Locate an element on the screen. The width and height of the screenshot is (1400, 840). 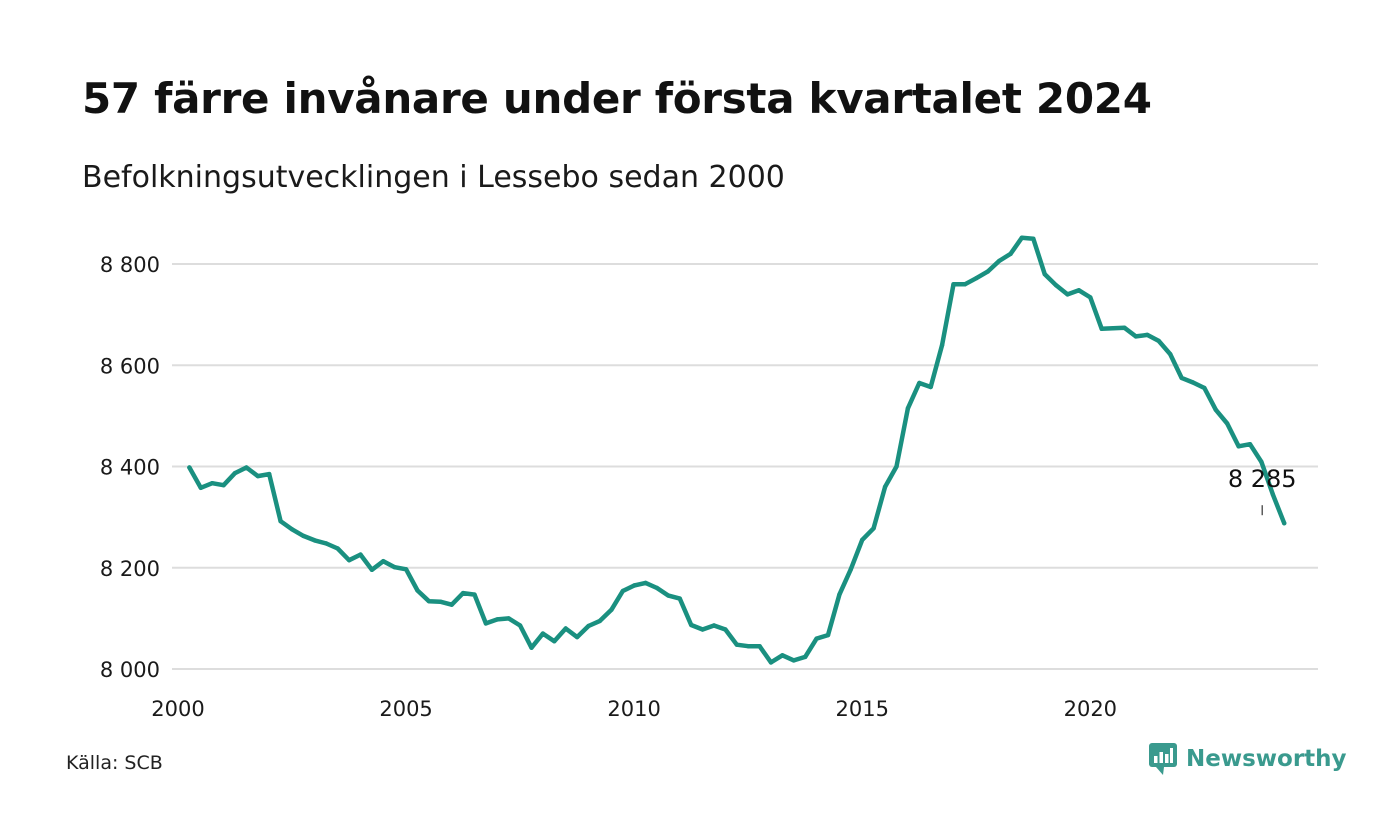
y-tick-label: 8 200 is located at coordinates (130, 569).